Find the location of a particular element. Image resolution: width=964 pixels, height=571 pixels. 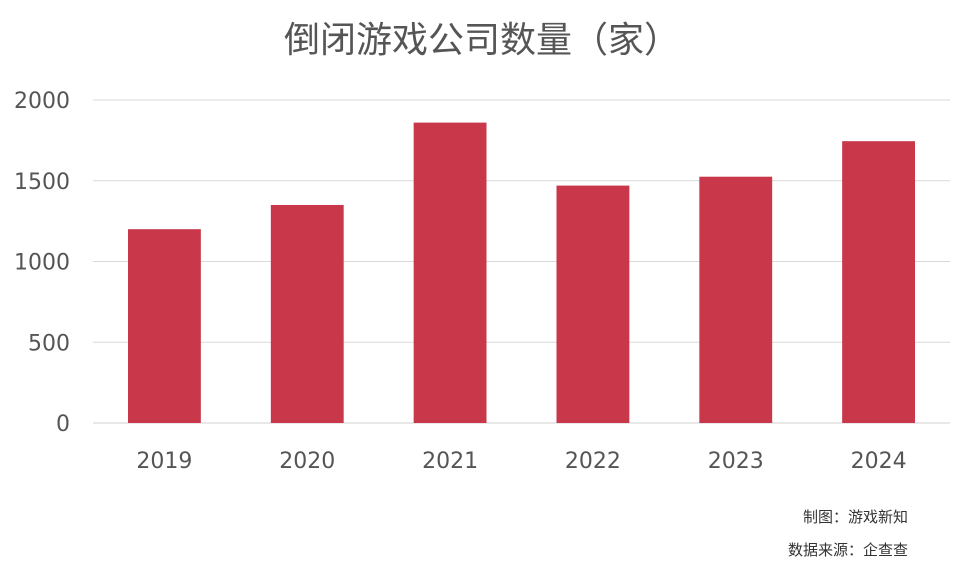

data-source: 数据来源：企查查 is located at coordinates (848, 550).